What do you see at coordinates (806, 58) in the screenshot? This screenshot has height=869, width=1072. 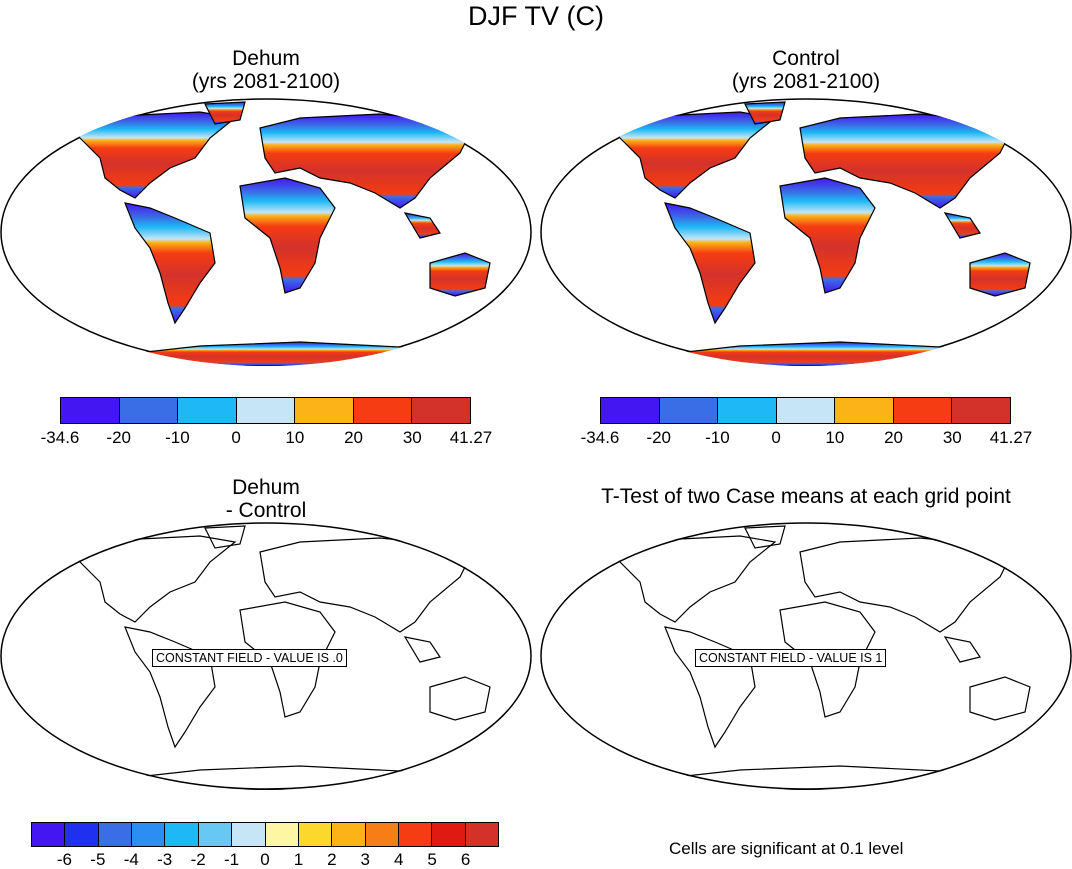 I see `panel-title-control-line1: Control` at bounding box center [806, 58].